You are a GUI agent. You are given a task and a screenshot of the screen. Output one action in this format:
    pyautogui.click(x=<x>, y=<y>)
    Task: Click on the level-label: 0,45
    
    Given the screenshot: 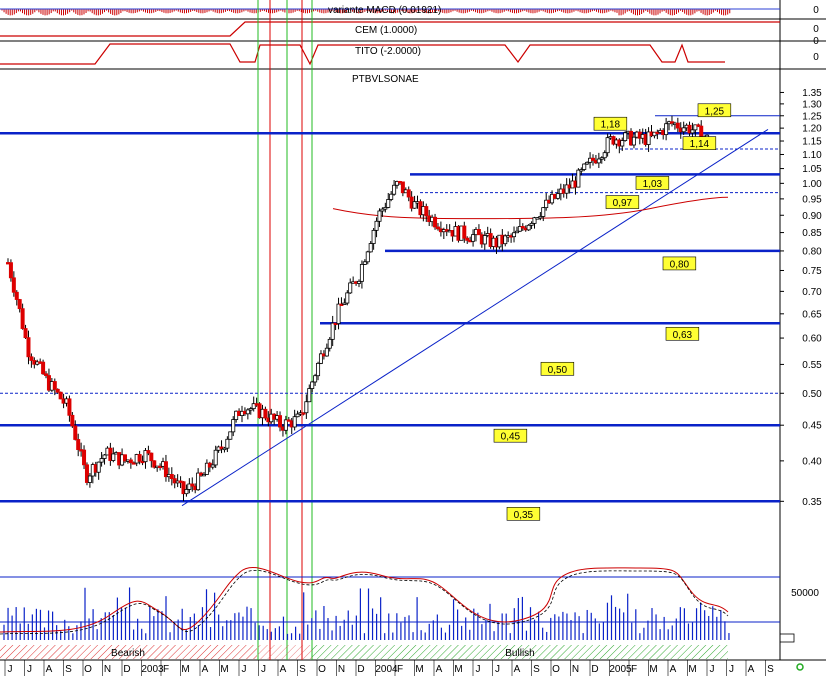 What is the action you would take?
    pyautogui.click(x=511, y=437)
    